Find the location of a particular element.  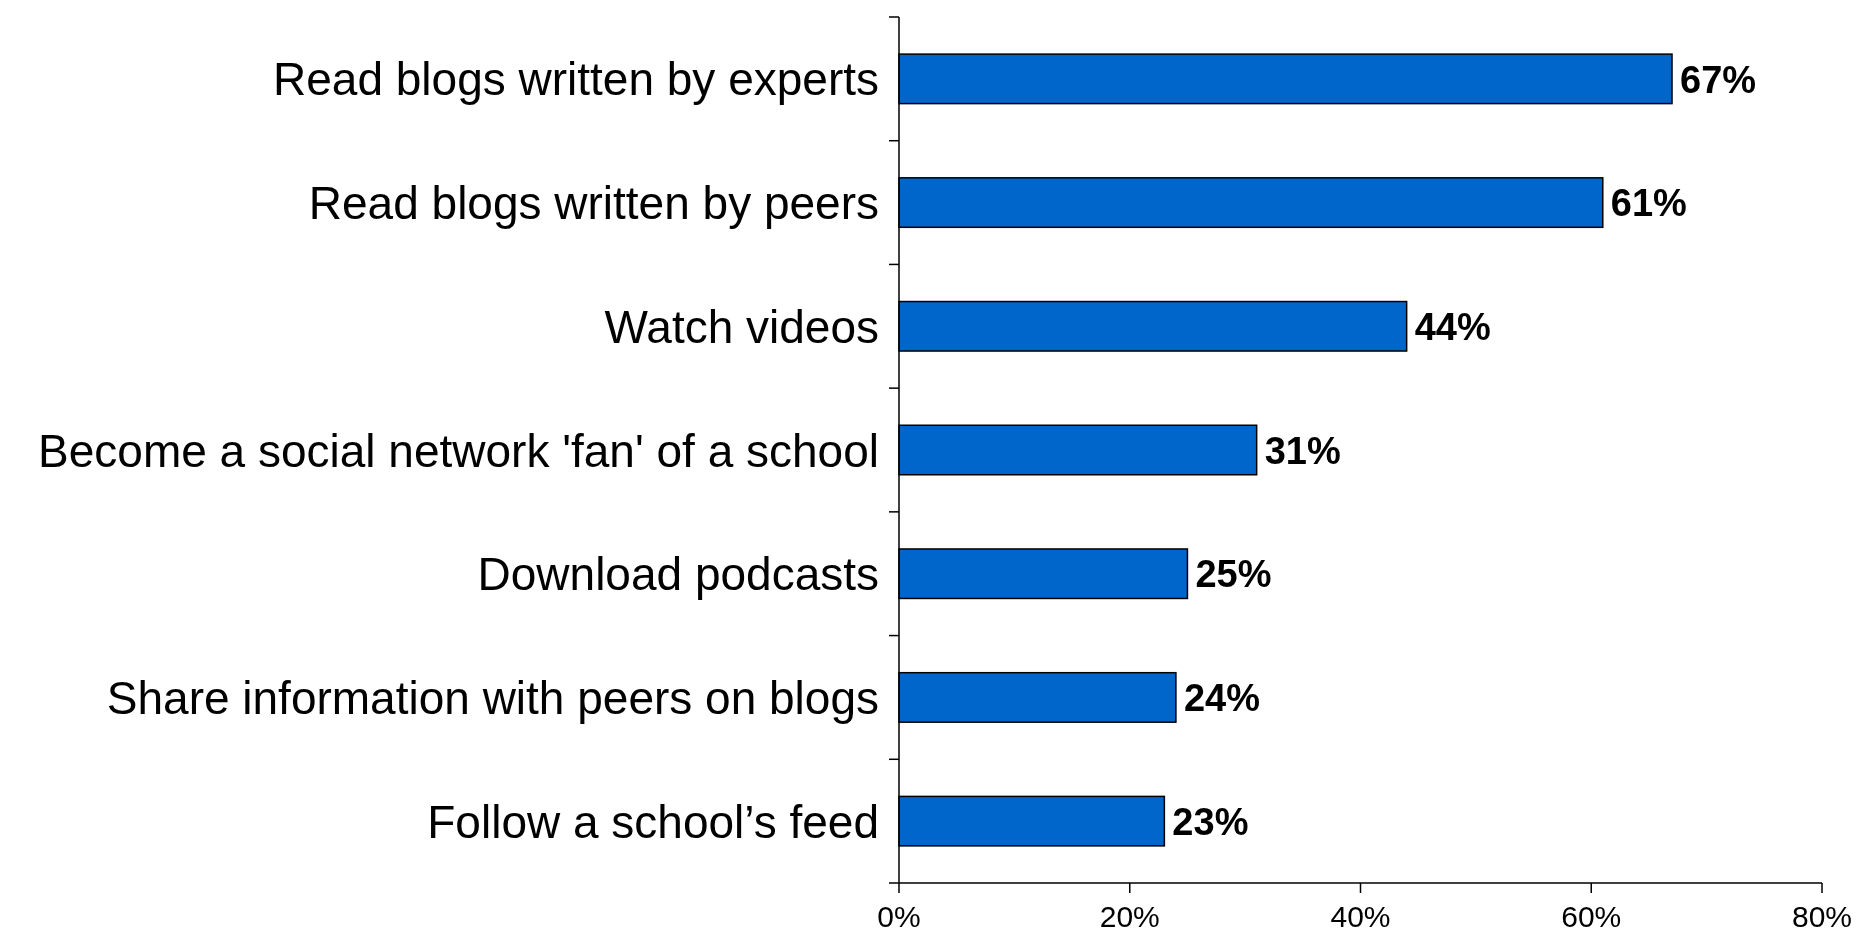

y-tick-label: Become a social network 'fan' of a school is located at coordinates (458, 450).